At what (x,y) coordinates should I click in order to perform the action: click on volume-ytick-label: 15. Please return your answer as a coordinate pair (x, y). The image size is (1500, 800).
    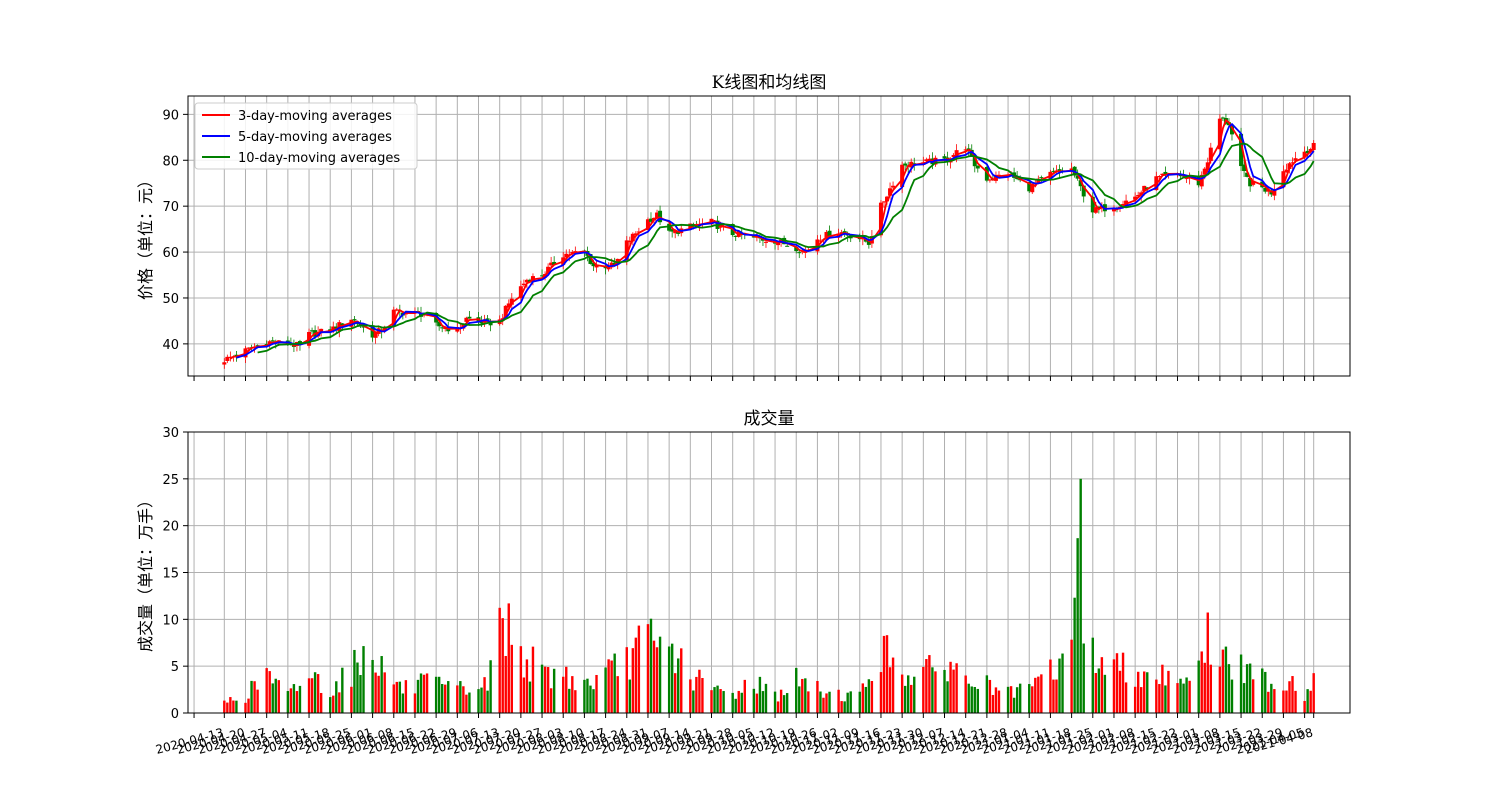
    Looking at the image, I should click on (170, 574).